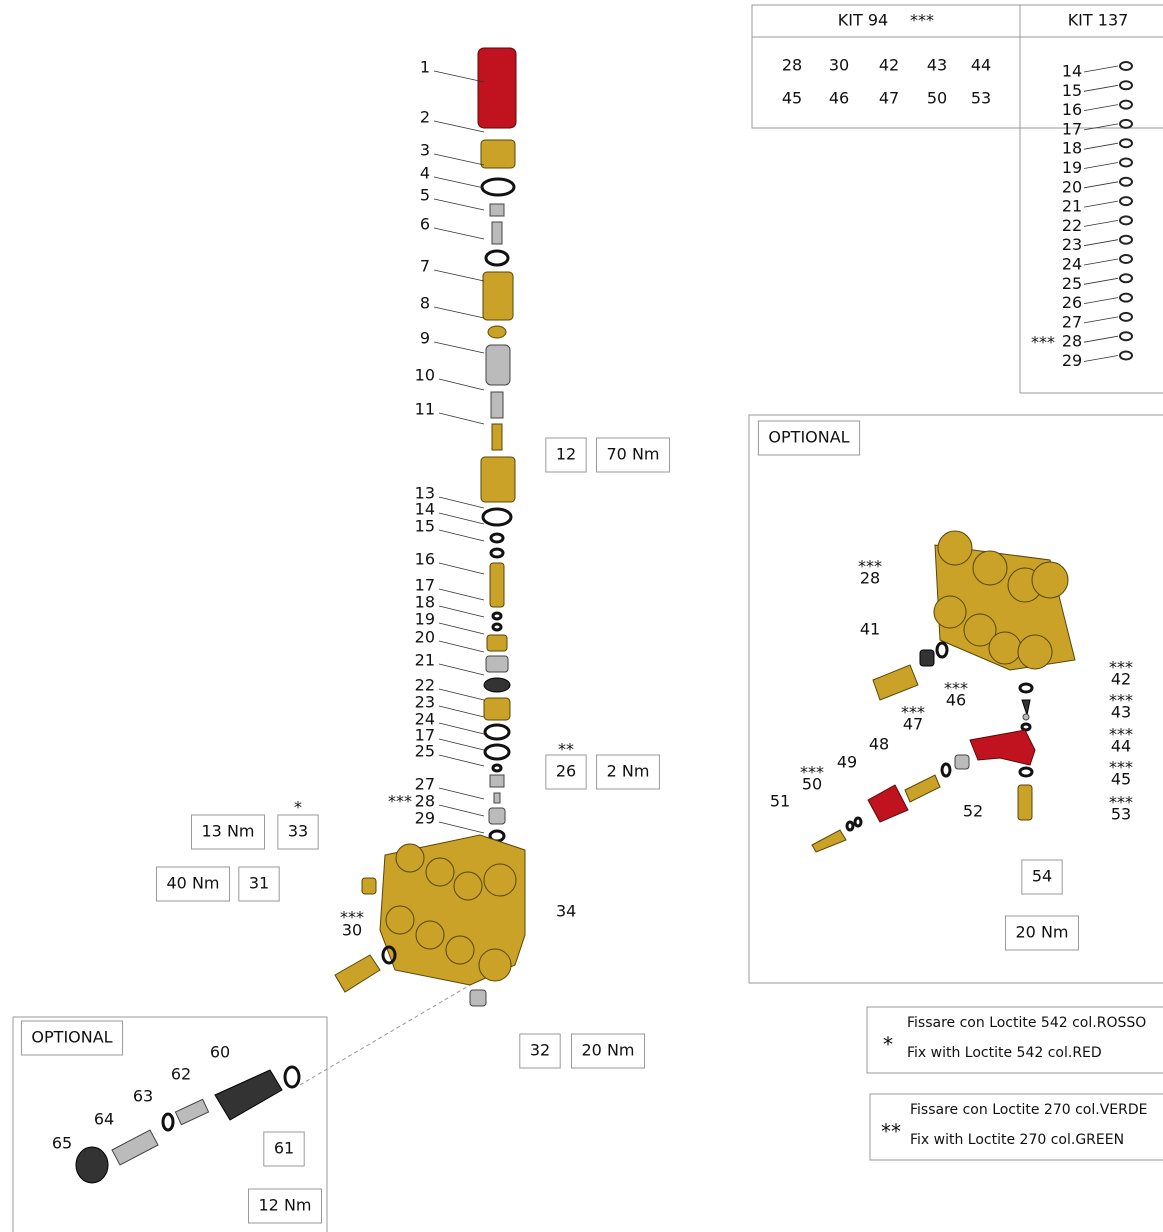  I want to click on boxed-label: 26, so click(566, 771).